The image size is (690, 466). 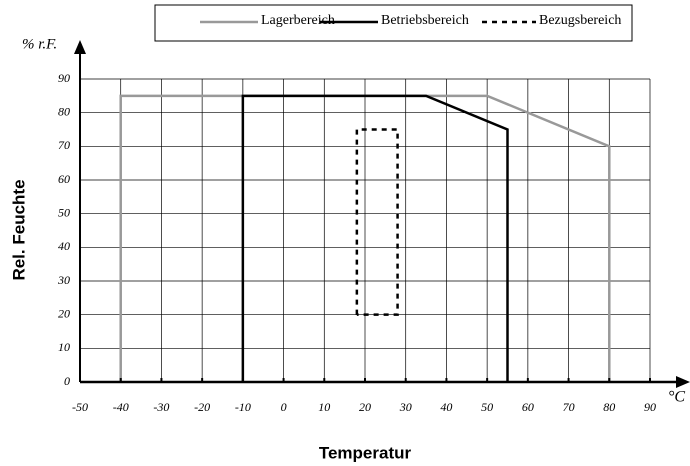 I want to click on x-arrow, so click(x=683, y=382).